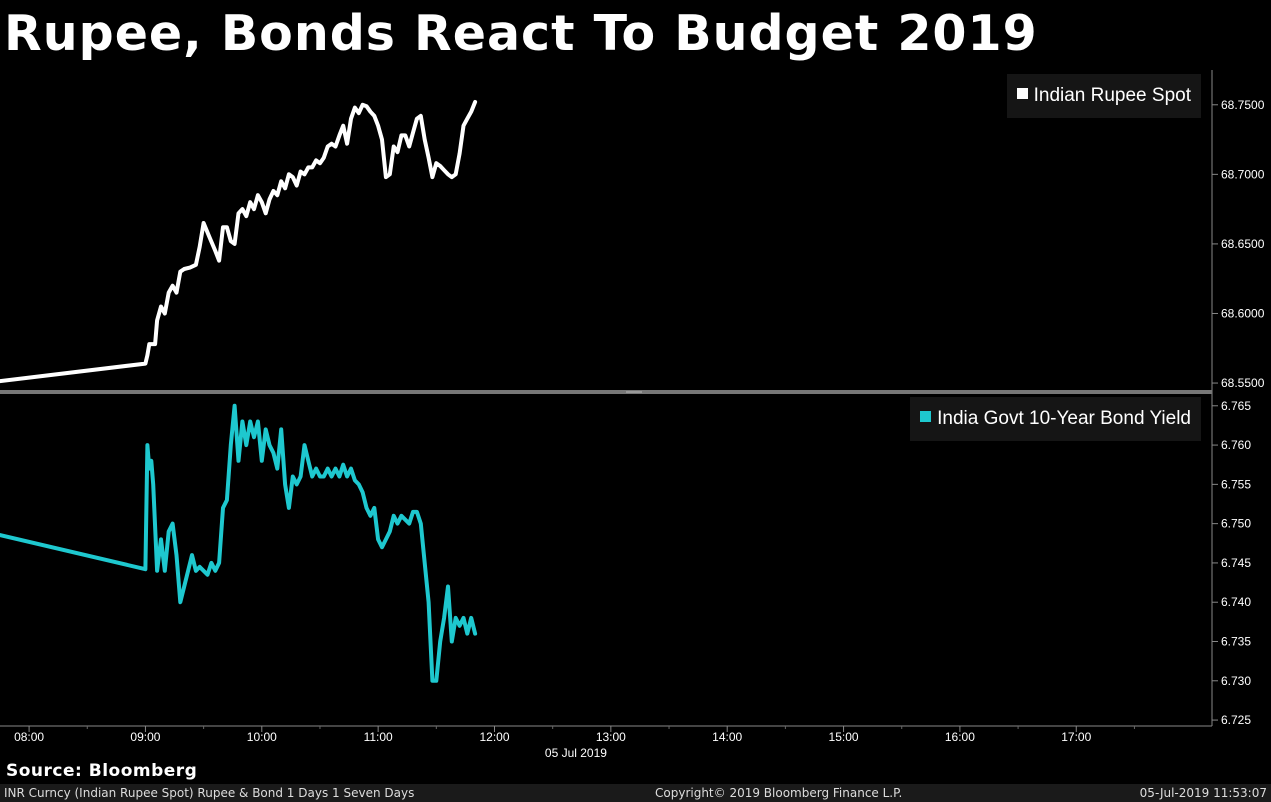 Image resolution: width=1271 pixels, height=802 pixels. I want to click on y-tick-label-bond-5: 6.750, so click(1236, 524).